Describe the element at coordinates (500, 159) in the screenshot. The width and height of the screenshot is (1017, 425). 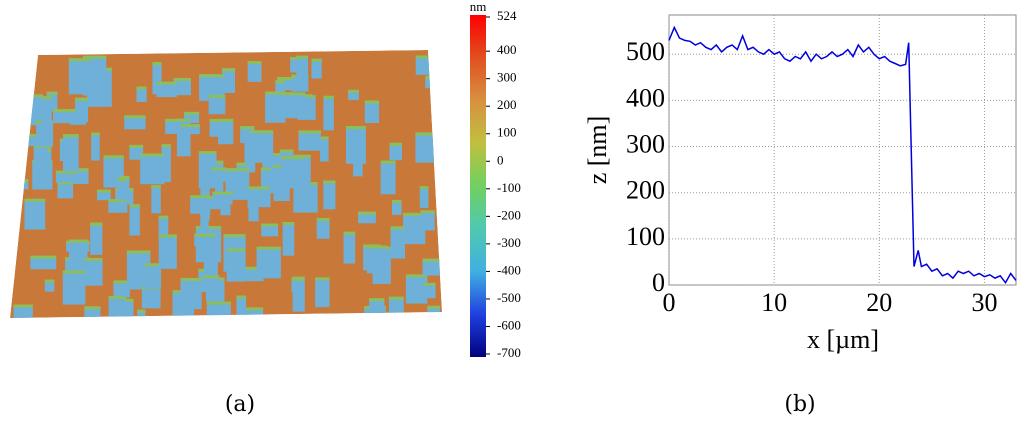
I see `colorbar-tick-label: 0` at that location.